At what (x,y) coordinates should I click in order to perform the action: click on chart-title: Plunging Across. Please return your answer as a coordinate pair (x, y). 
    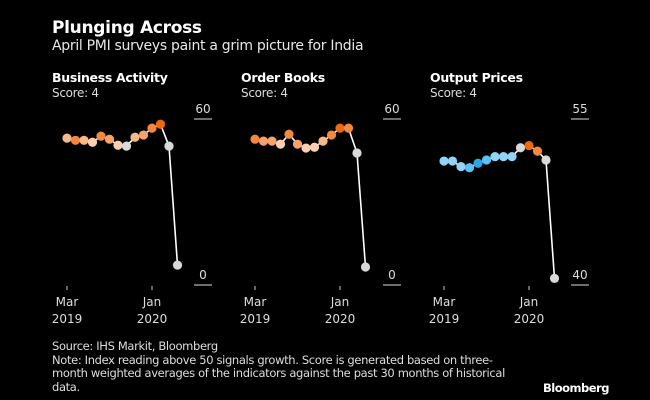
    Looking at the image, I should click on (127, 28).